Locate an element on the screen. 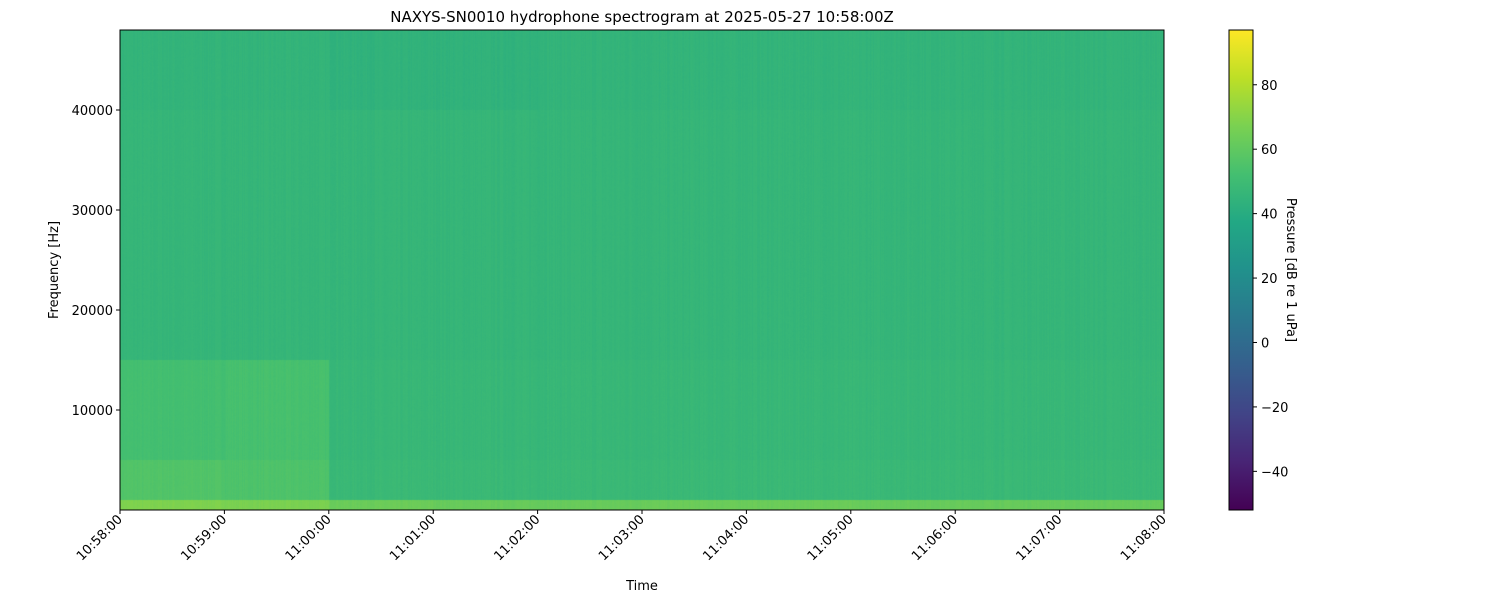 The image size is (1500, 600). colorbar-label: Pressure [dB re 1 uPa] is located at coordinates (1290, 270).